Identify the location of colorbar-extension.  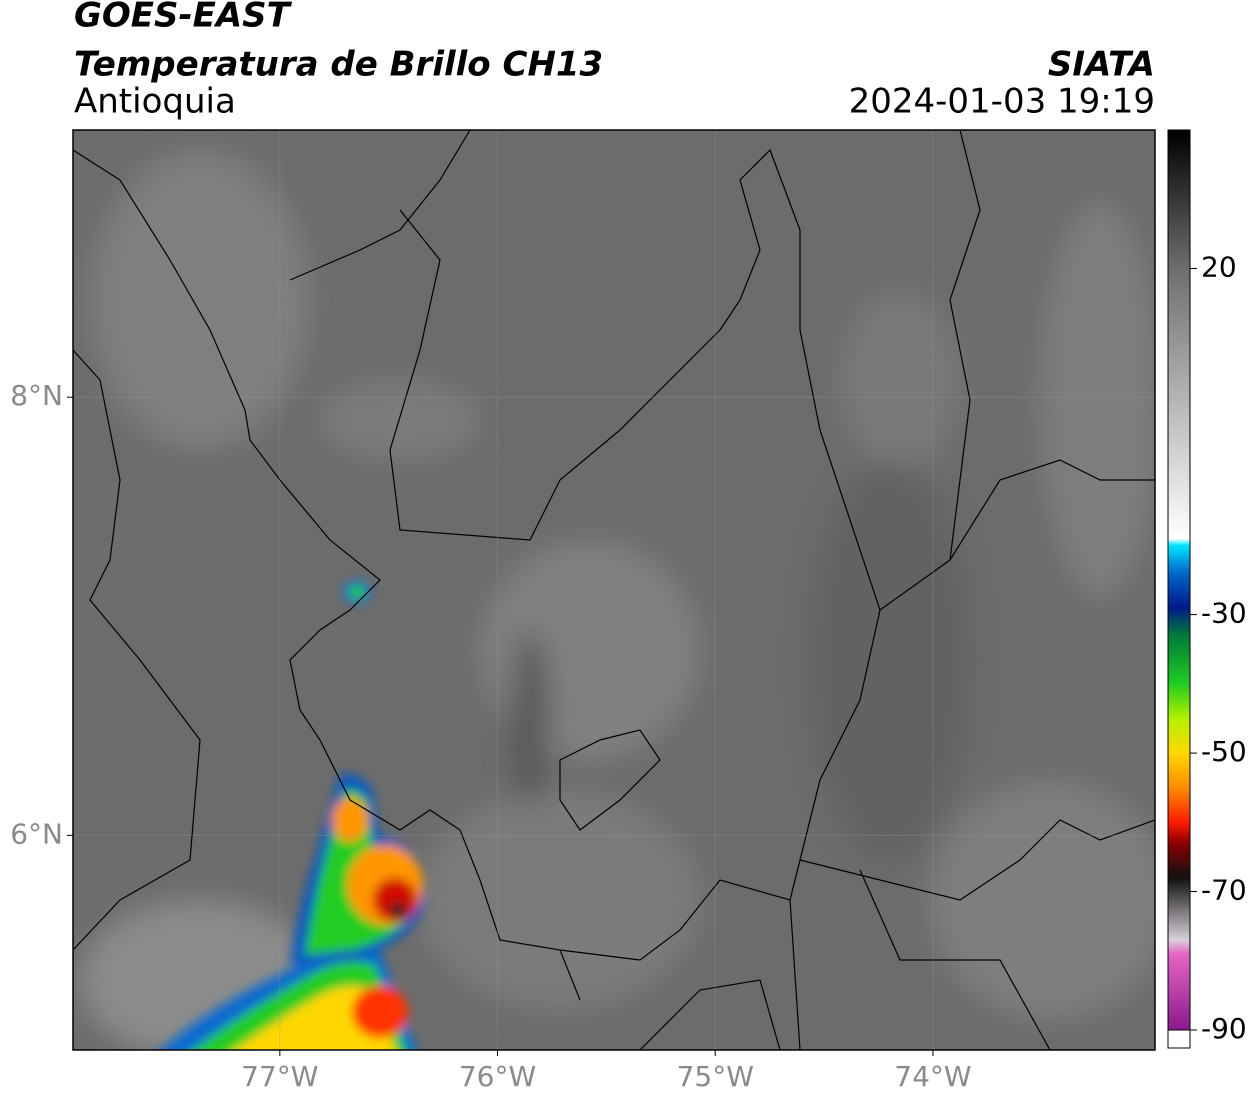
(1179, 1039).